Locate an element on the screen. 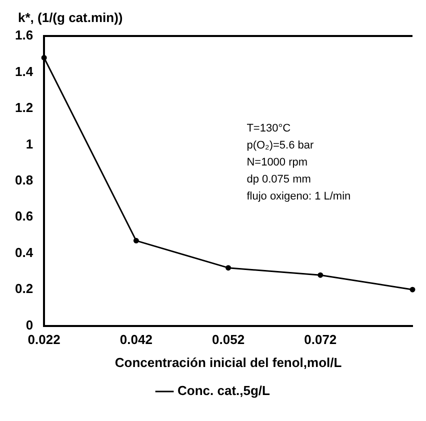  y-tick-label: 0.6 is located at coordinates (24, 216).